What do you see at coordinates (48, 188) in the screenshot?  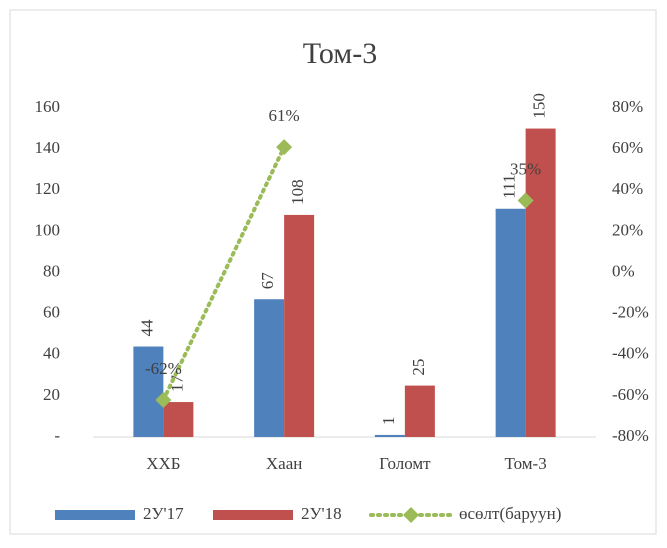 I see `y-tick-label: 120` at bounding box center [48, 188].